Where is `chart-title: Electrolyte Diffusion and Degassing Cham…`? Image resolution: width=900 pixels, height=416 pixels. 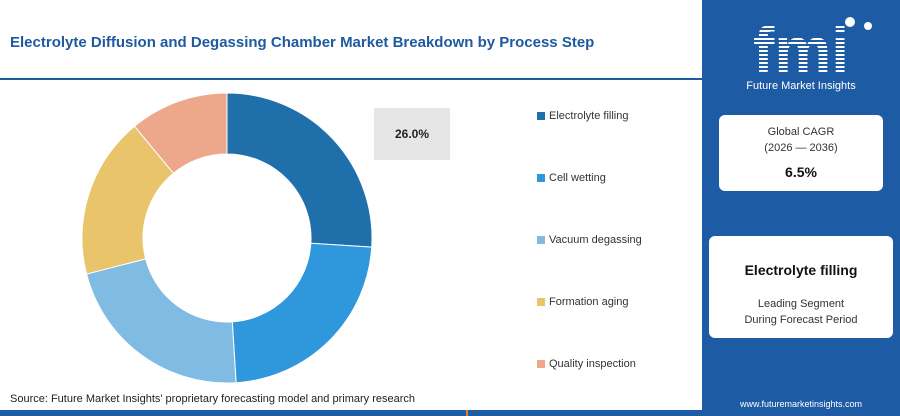
chart-title: Electrolyte Diffusion and Degassing Cham… is located at coordinates (355, 42).